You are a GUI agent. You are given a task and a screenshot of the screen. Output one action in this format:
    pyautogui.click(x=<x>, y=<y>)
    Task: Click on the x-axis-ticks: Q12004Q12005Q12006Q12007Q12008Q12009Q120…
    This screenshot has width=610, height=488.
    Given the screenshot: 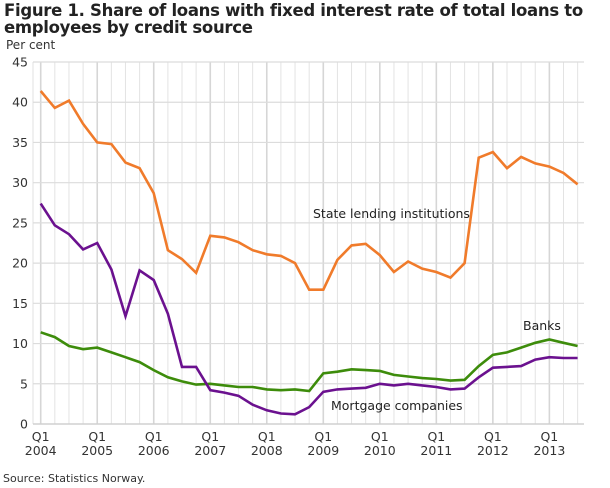 What is the action you would take?
    pyautogui.click(x=295, y=443)
    